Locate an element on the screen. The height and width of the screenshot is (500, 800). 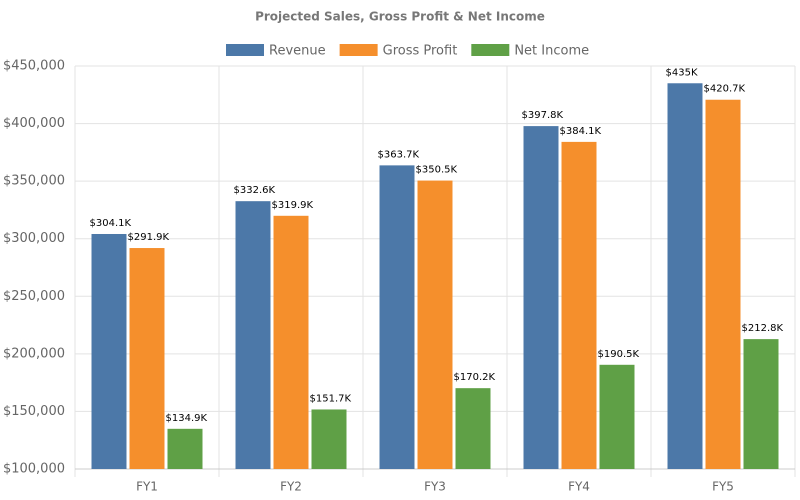
legend-label: Revenue is located at coordinates (297, 51).